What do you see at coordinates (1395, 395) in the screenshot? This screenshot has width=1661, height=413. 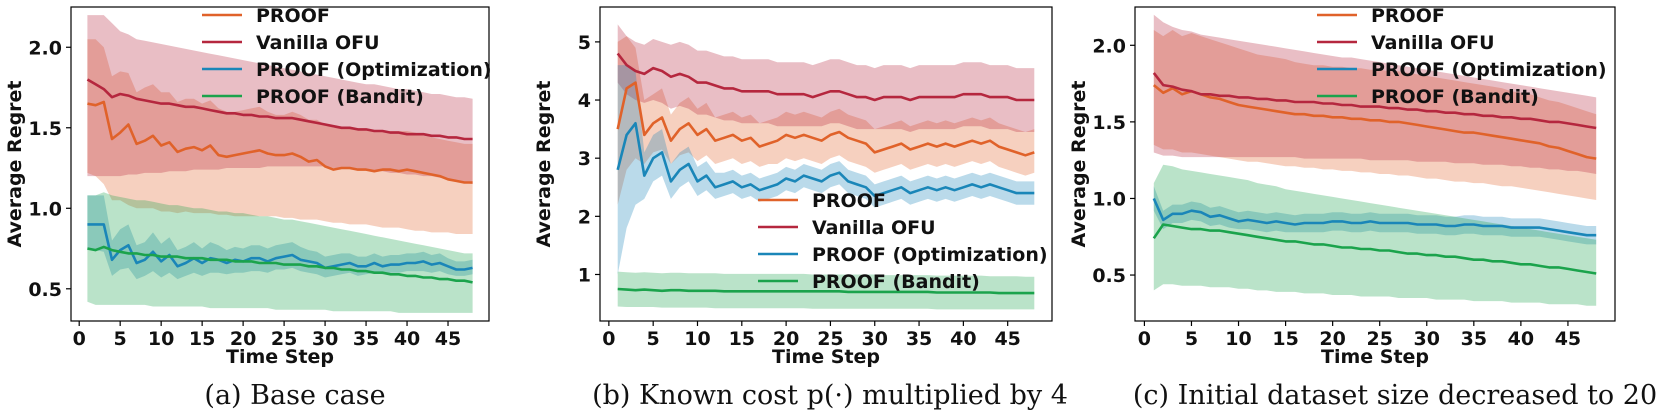 I see `panel-caption: (c) Initial dataset size decreased to 20` at bounding box center [1395, 395].